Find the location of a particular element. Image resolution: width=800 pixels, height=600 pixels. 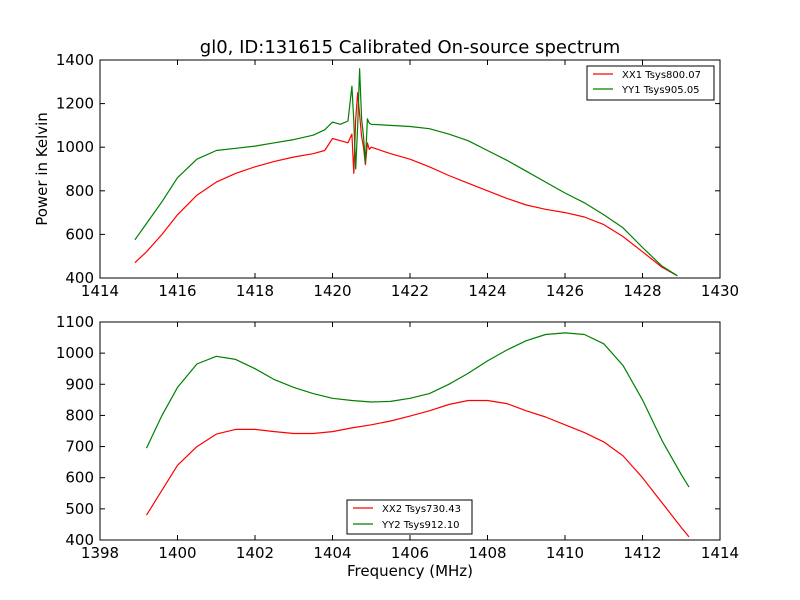

y-tick-label: 700 is located at coordinates (79, 447).